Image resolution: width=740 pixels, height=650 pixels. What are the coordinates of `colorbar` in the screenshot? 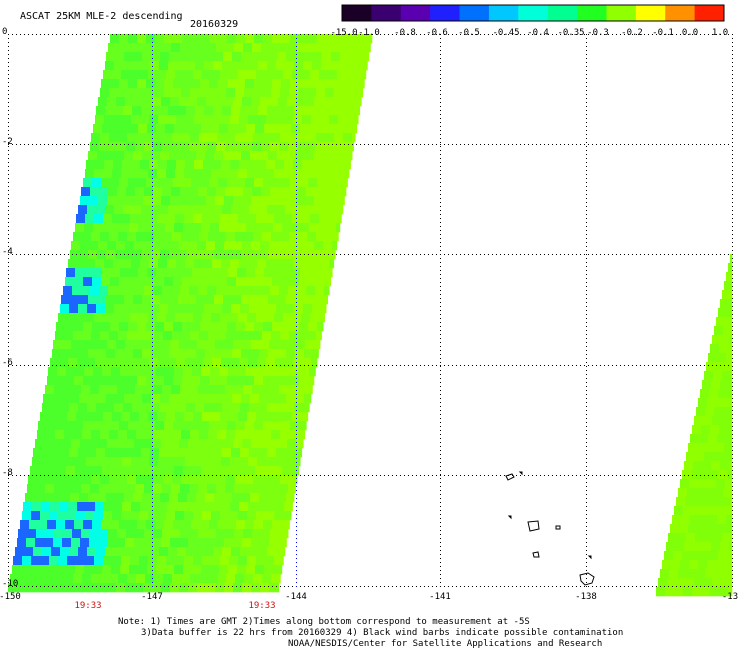 It's located at (533, 13).